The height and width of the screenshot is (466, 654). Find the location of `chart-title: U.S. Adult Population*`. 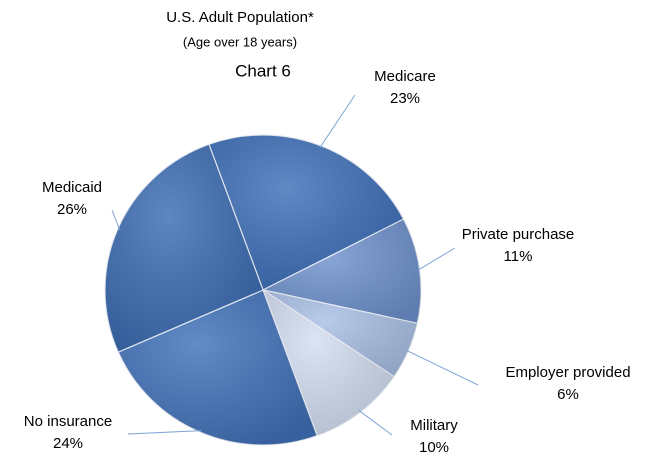

chart-title: U.S. Adult Population* is located at coordinates (240, 17).